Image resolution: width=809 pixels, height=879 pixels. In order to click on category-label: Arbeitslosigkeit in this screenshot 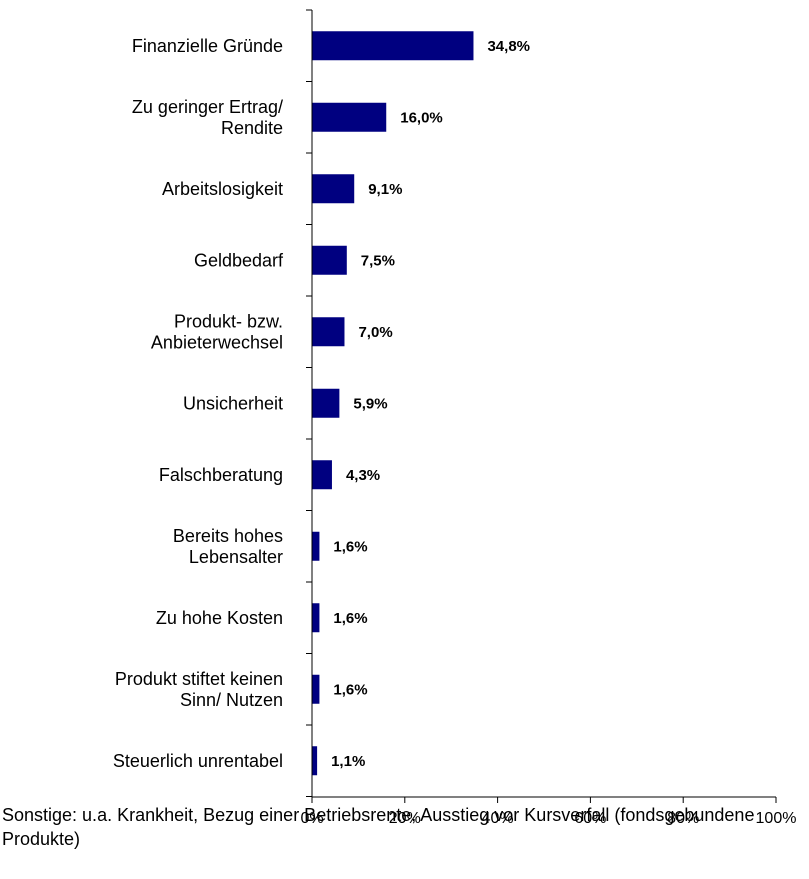, I will do `click(222, 189)`.